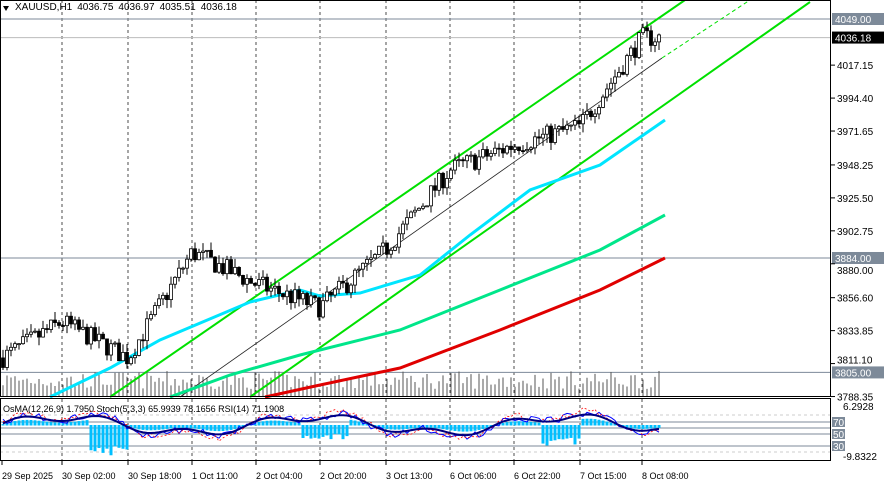  Describe the element at coordinates (855, 398) in the screenshot. I see `price-label: 3788.35` at that location.